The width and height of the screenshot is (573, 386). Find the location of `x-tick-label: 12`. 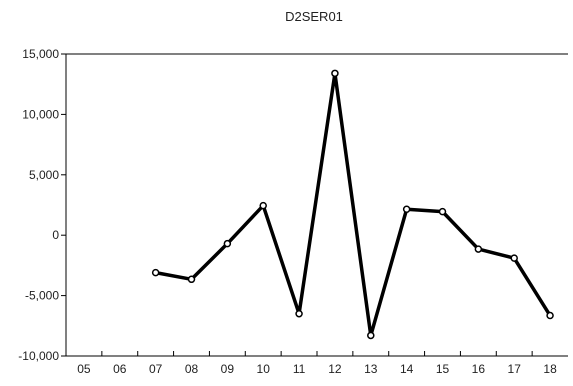

x-tick-label: 12 is located at coordinates (335, 369).